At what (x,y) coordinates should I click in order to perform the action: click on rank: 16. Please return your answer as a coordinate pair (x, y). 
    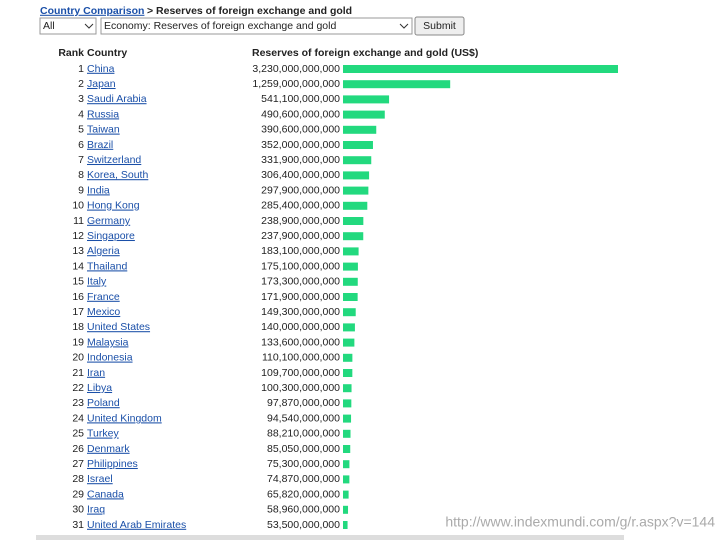
    Looking at the image, I should click on (78, 297).